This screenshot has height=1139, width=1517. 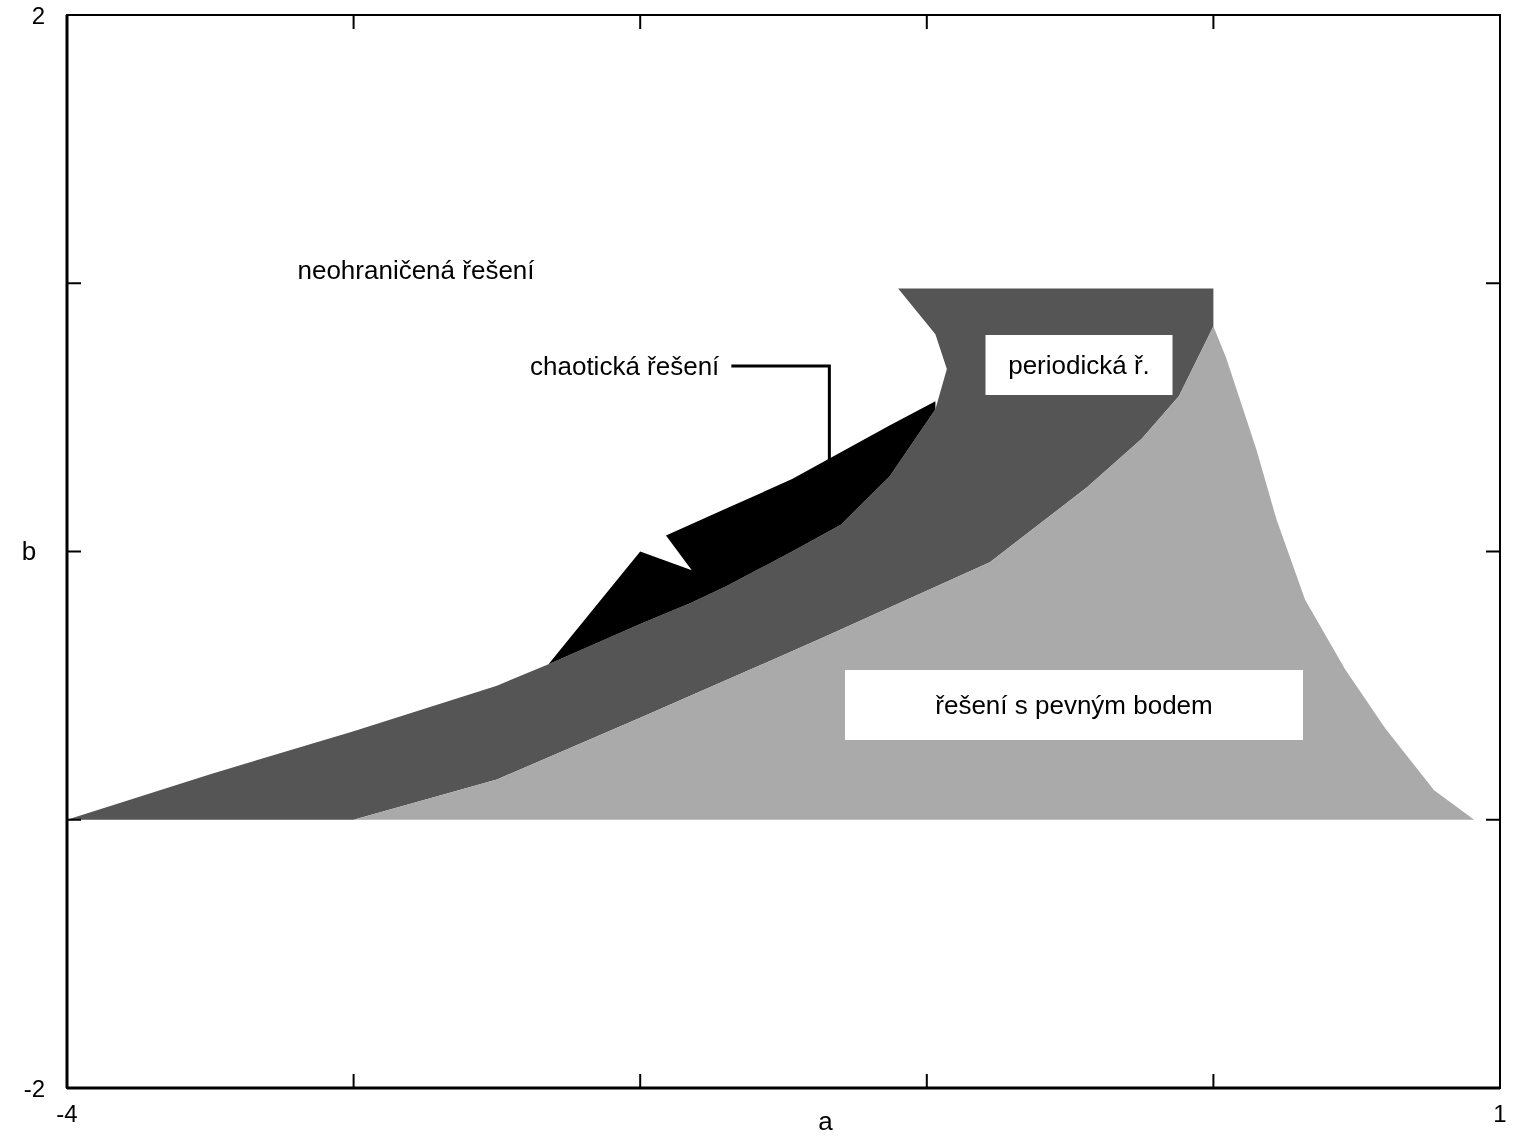 I want to click on x-tick-label: 1, so click(x=1500, y=1113).